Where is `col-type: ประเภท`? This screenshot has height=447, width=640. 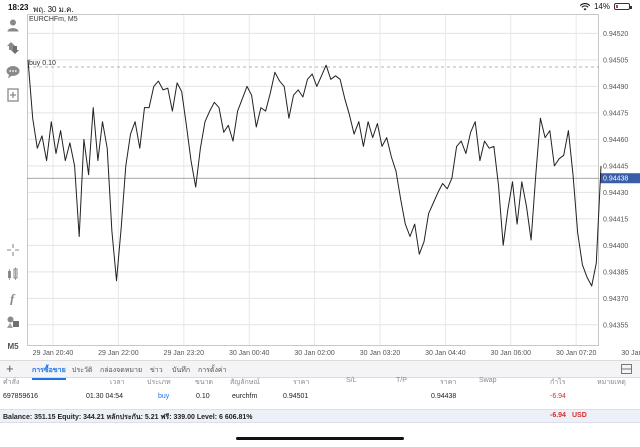
col-type: ประเภท is located at coordinates (159, 382).